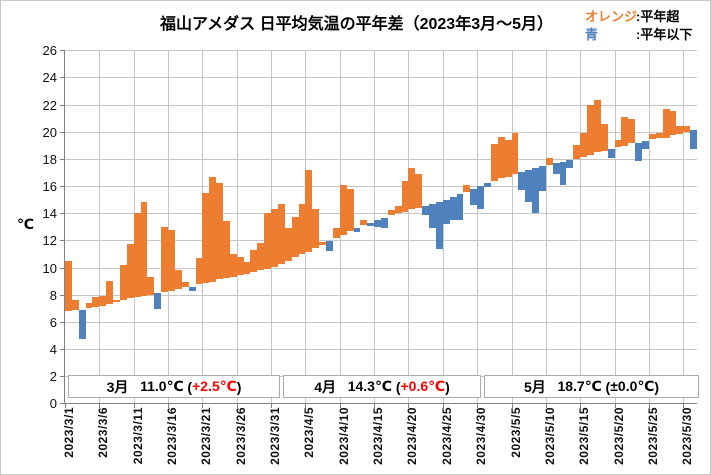 This screenshot has width=711, height=475. I want to click on monthly-summary-april: 4月 14.3℃ (+0.6℃), so click(382, 386).